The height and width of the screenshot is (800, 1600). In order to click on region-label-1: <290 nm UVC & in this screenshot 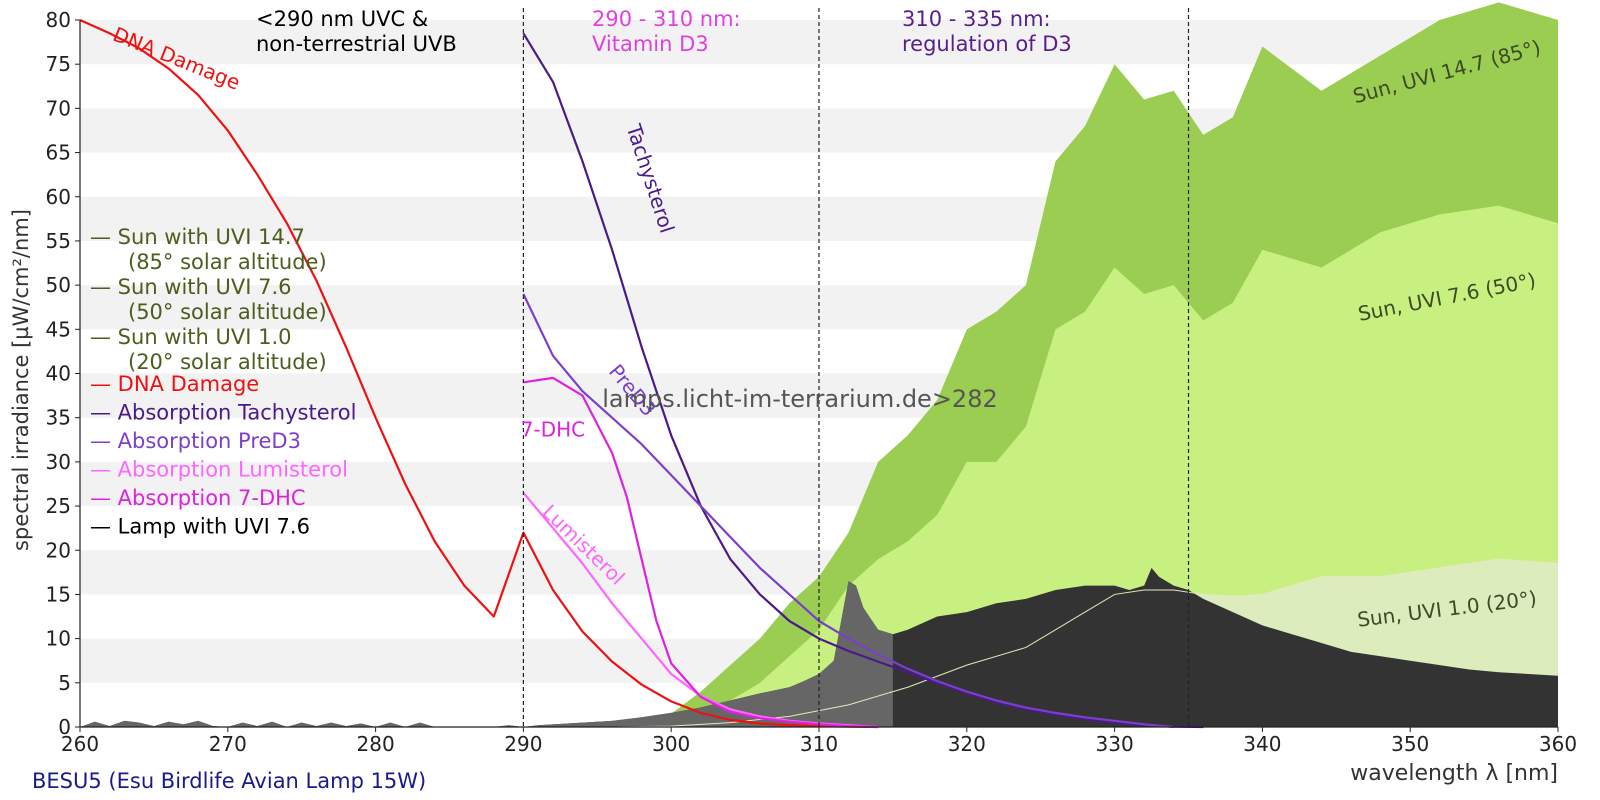, I will do `click(342, 19)`.